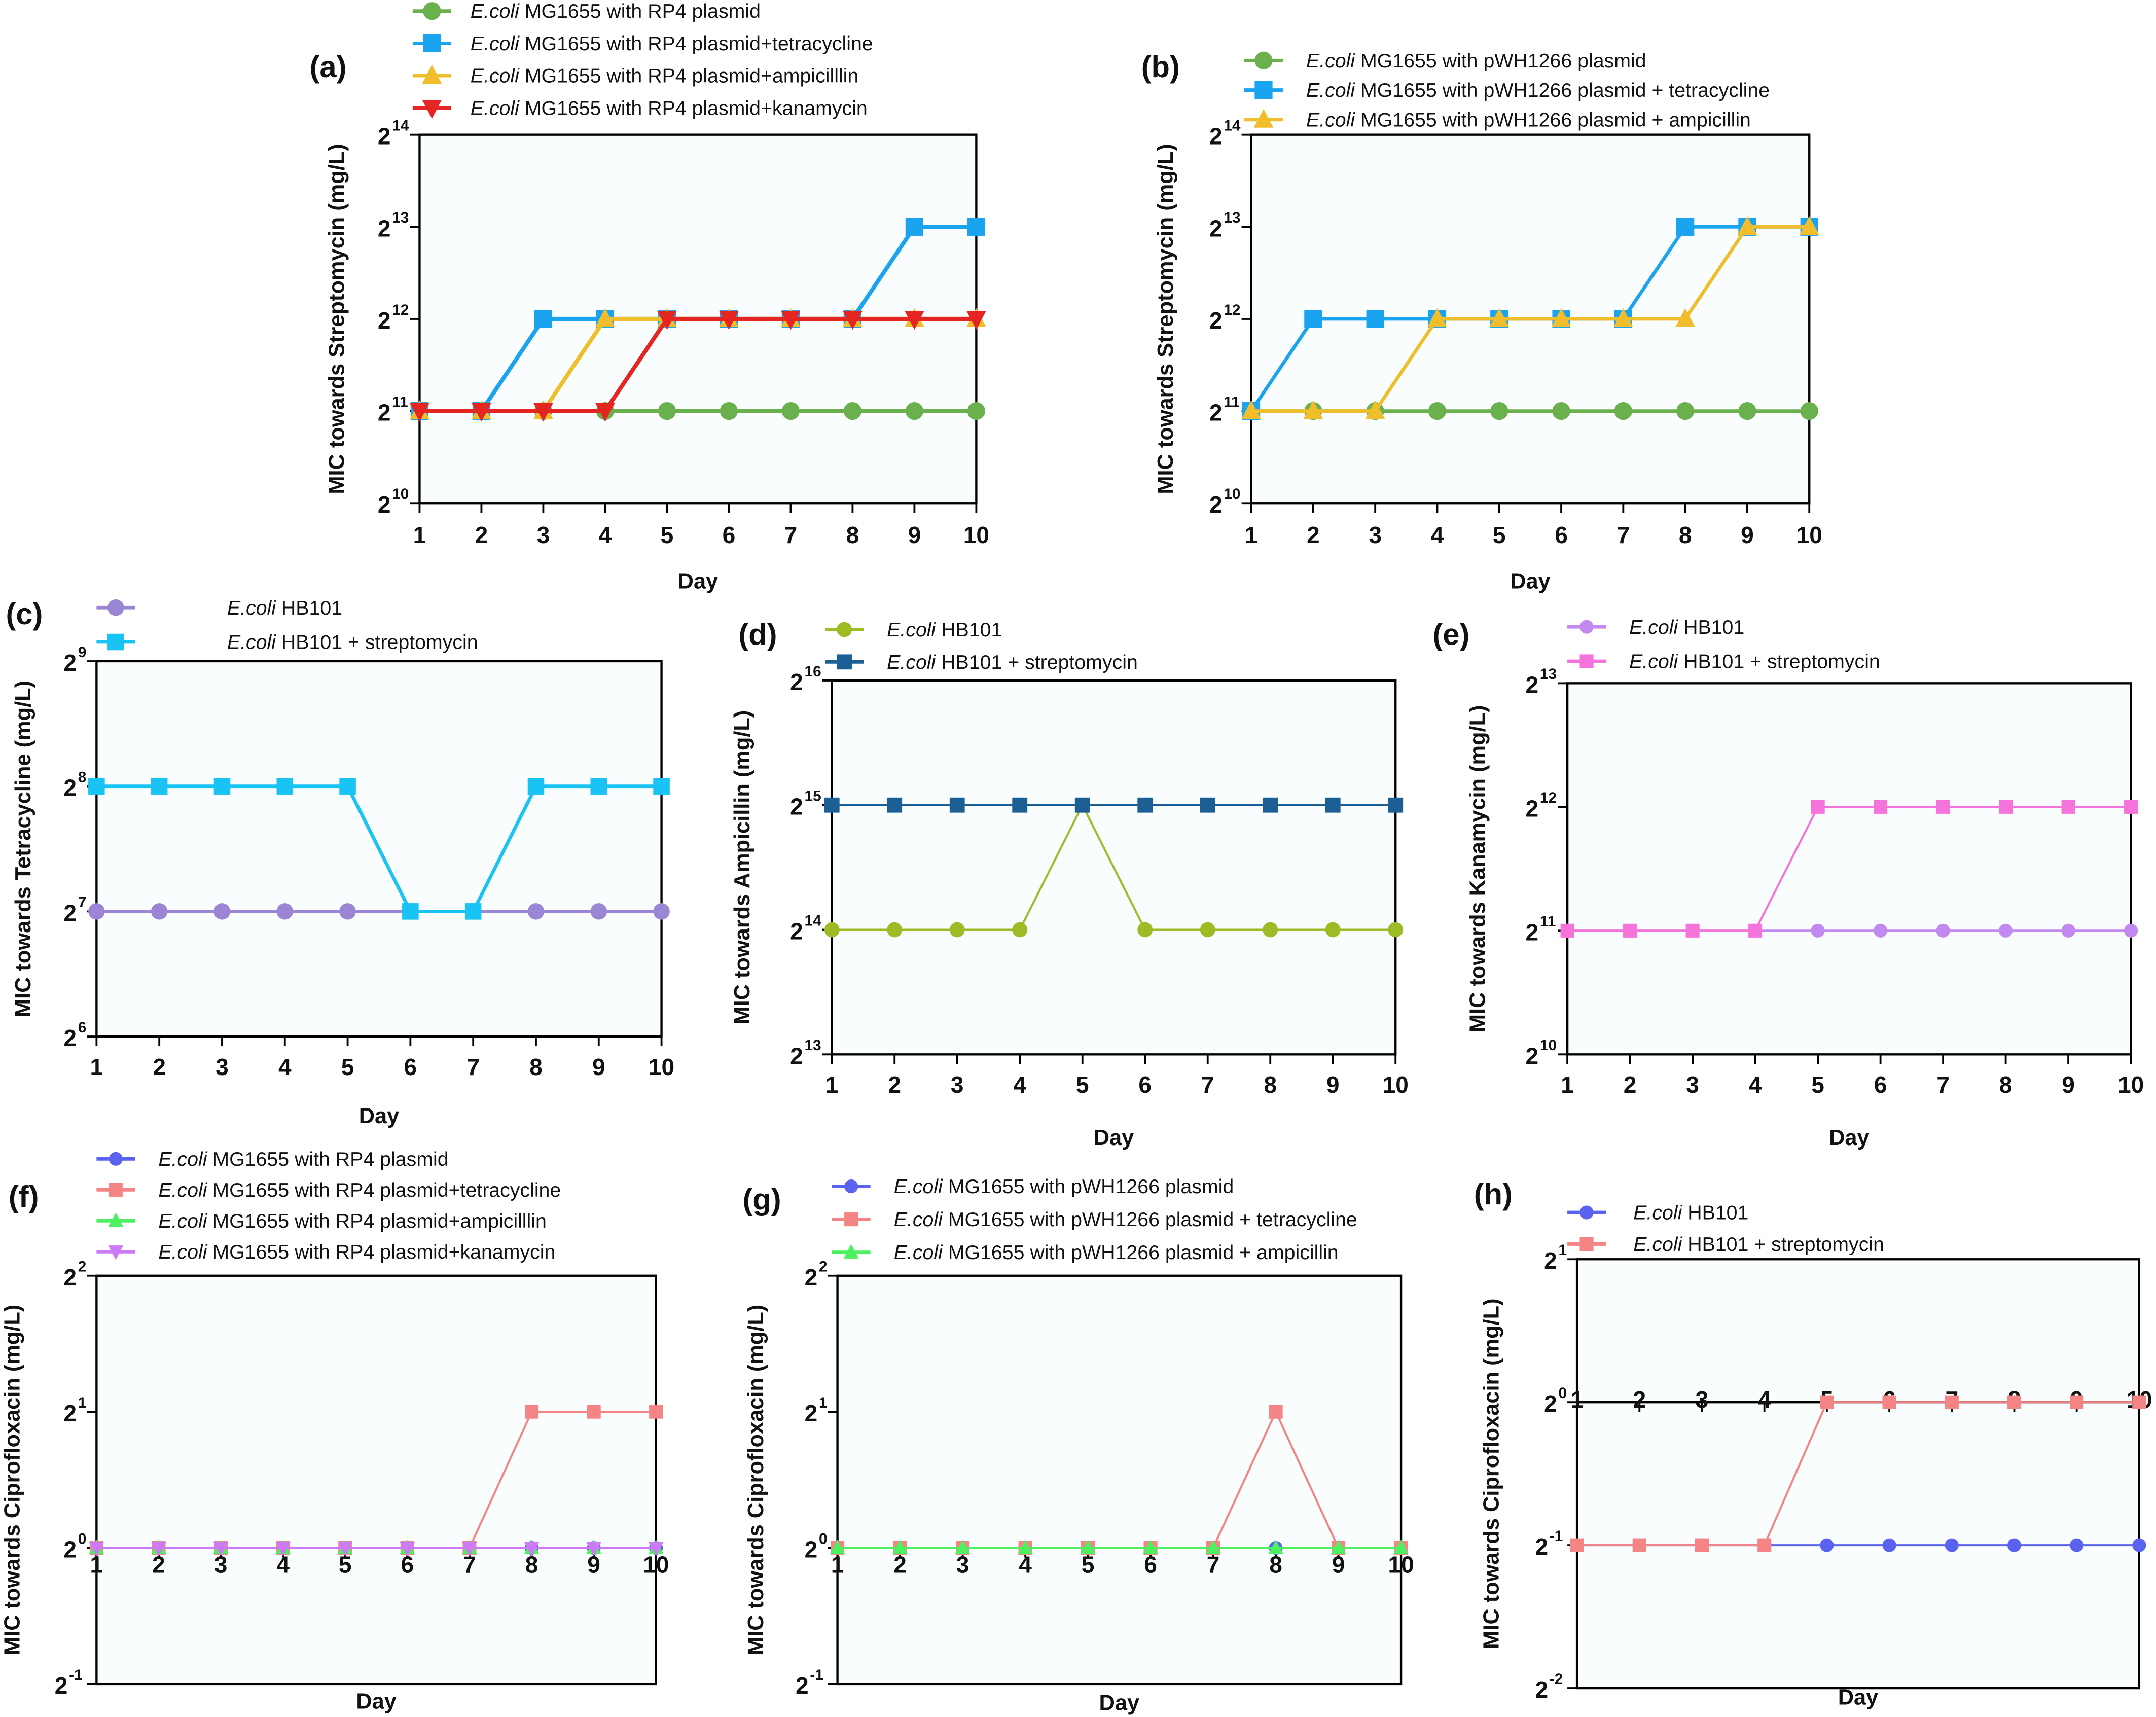 The width and height of the screenshot is (2156, 1717). Describe the element at coordinates (82, 652) in the screenshot. I see `y-tick-exponent: 9` at that location.